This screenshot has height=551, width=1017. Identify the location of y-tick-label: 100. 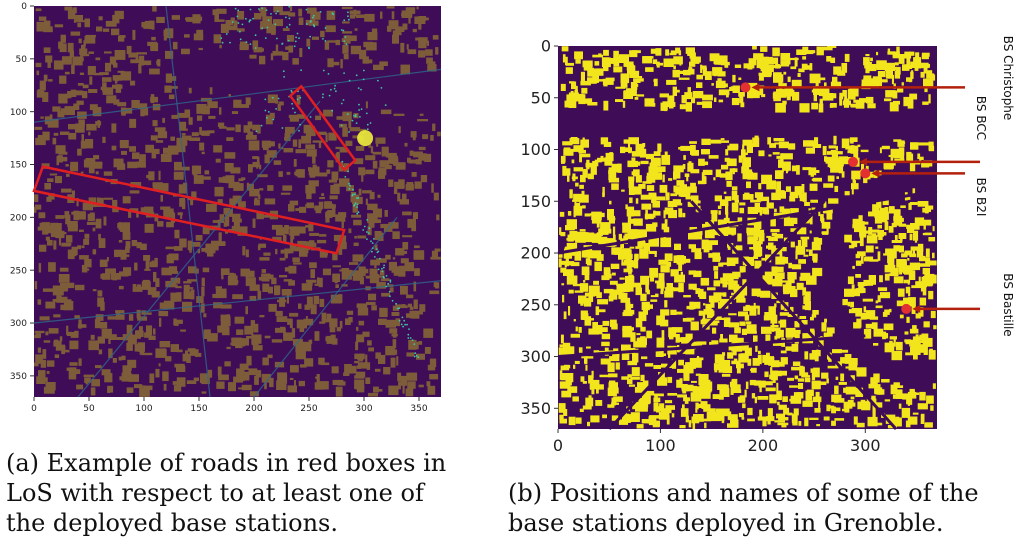
(18, 113).